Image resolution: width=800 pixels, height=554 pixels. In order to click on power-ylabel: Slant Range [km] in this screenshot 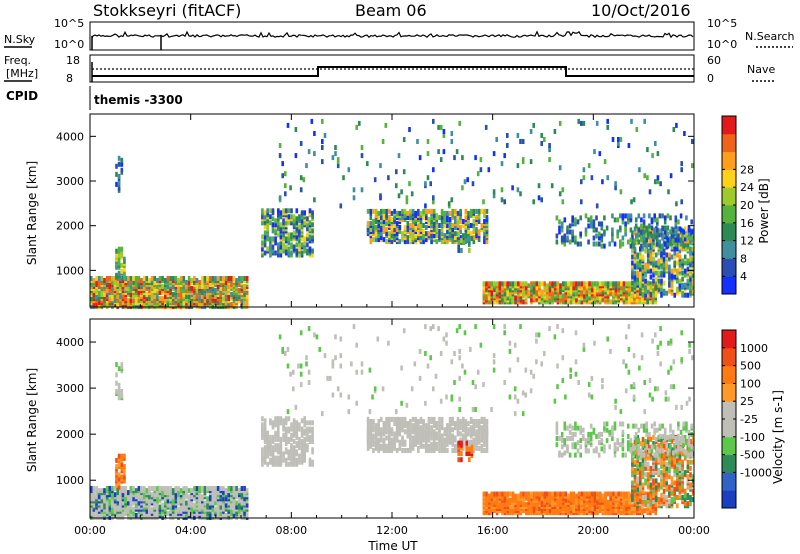, I will do `click(32, 213)`.